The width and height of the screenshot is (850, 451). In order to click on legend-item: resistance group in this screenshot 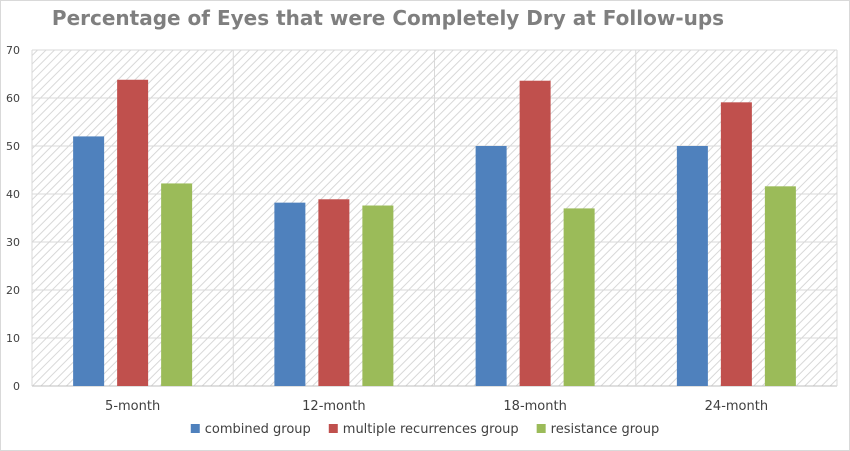, I will do `click(598, 429)`.